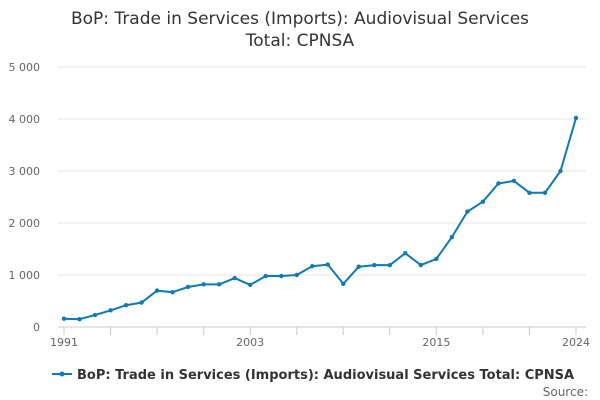 The width and height of the screenshot is (600, 400). What do you see at coordinates (64, 342) in the screenshot?
I see `x-tick-label: 1991` at bounding box center [64, 342].